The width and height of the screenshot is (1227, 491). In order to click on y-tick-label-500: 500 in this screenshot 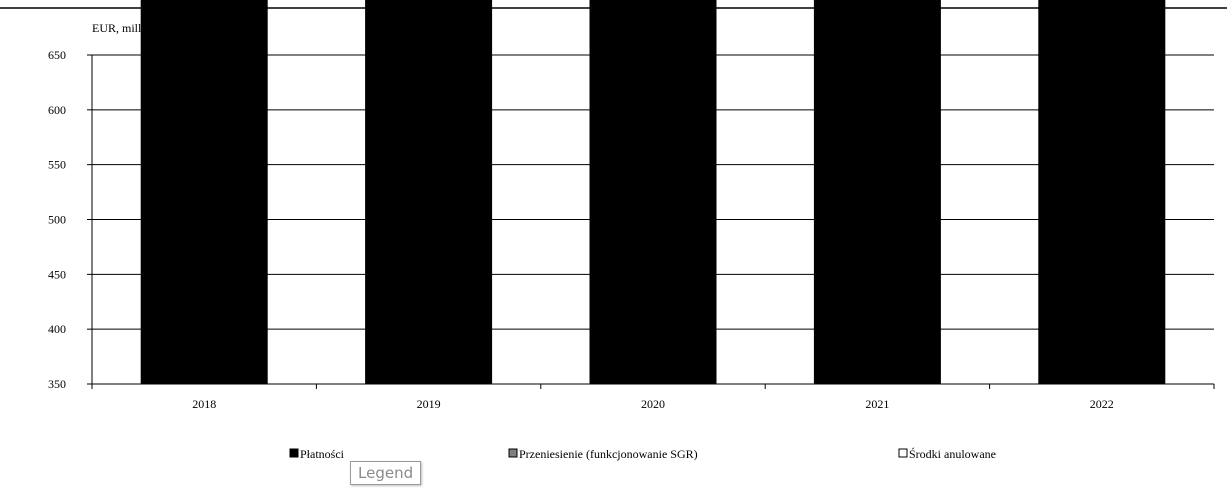, I will do `click(57, 220)`.